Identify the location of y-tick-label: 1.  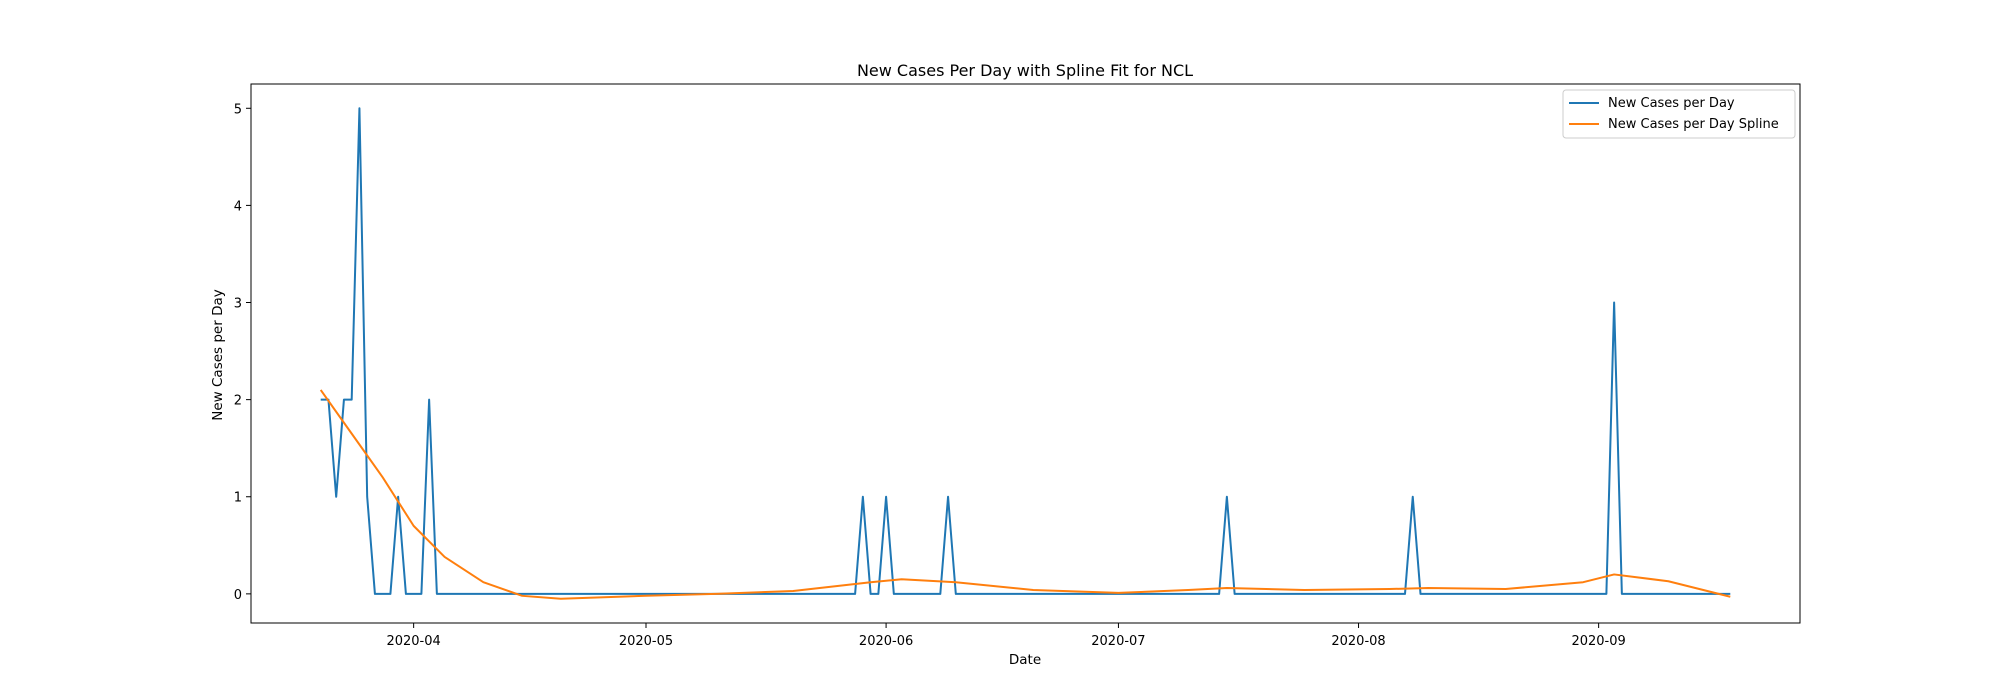
(238, 498).